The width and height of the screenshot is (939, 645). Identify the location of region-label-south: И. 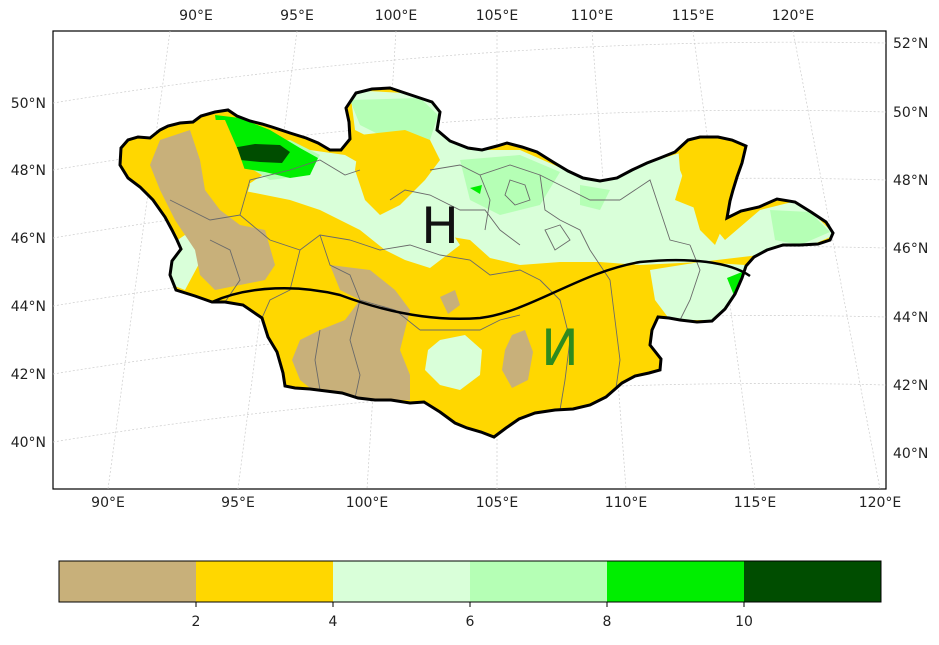
(559, 348).